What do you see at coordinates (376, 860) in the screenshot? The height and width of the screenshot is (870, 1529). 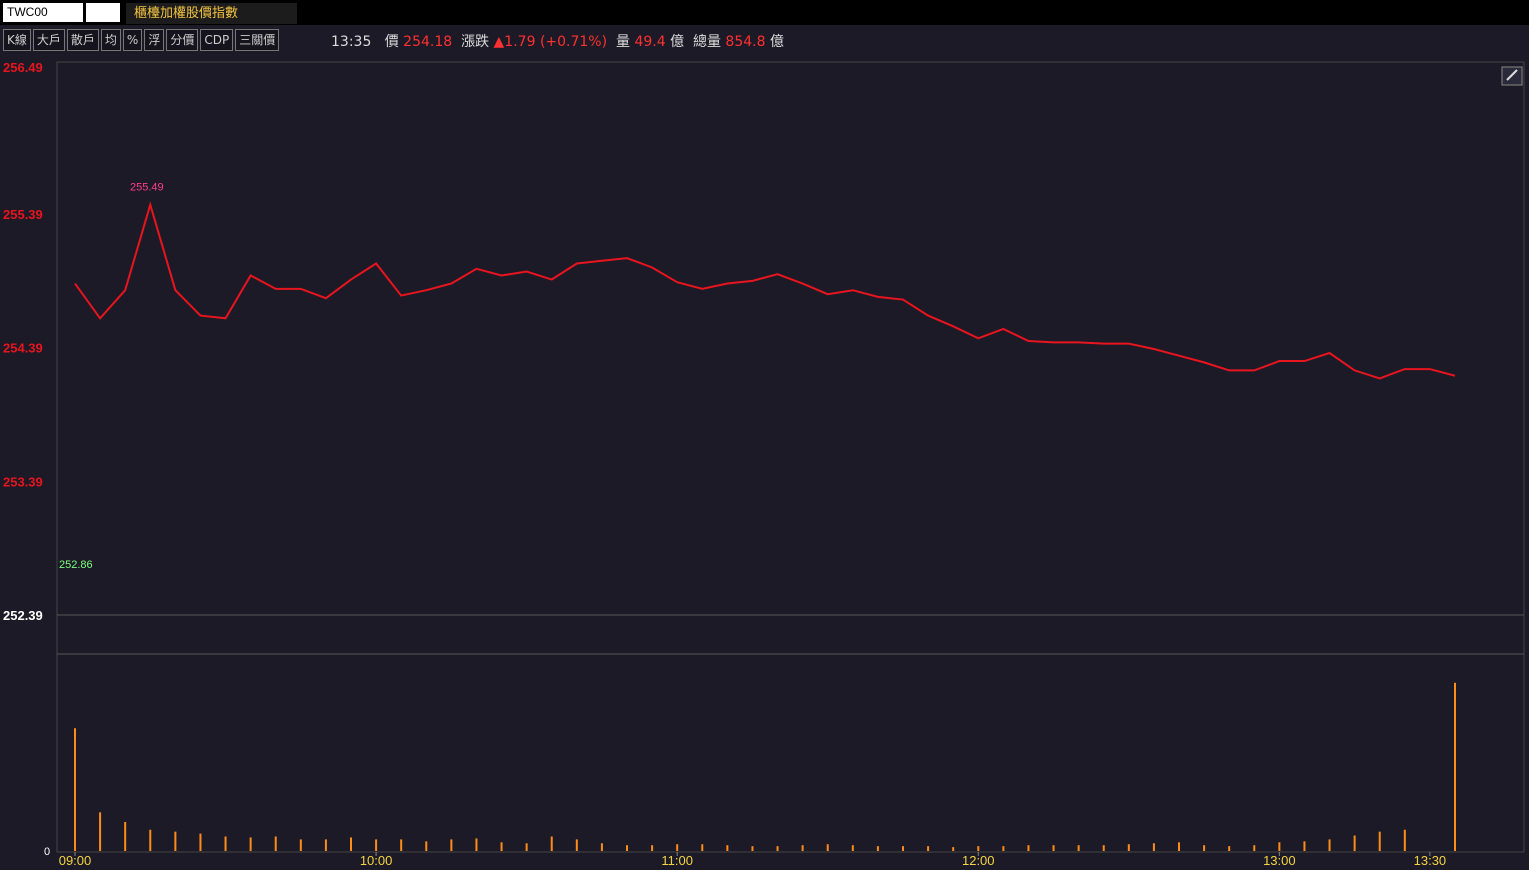 I see `x-tick-label: 10:00` at bounding box center [376, 860].